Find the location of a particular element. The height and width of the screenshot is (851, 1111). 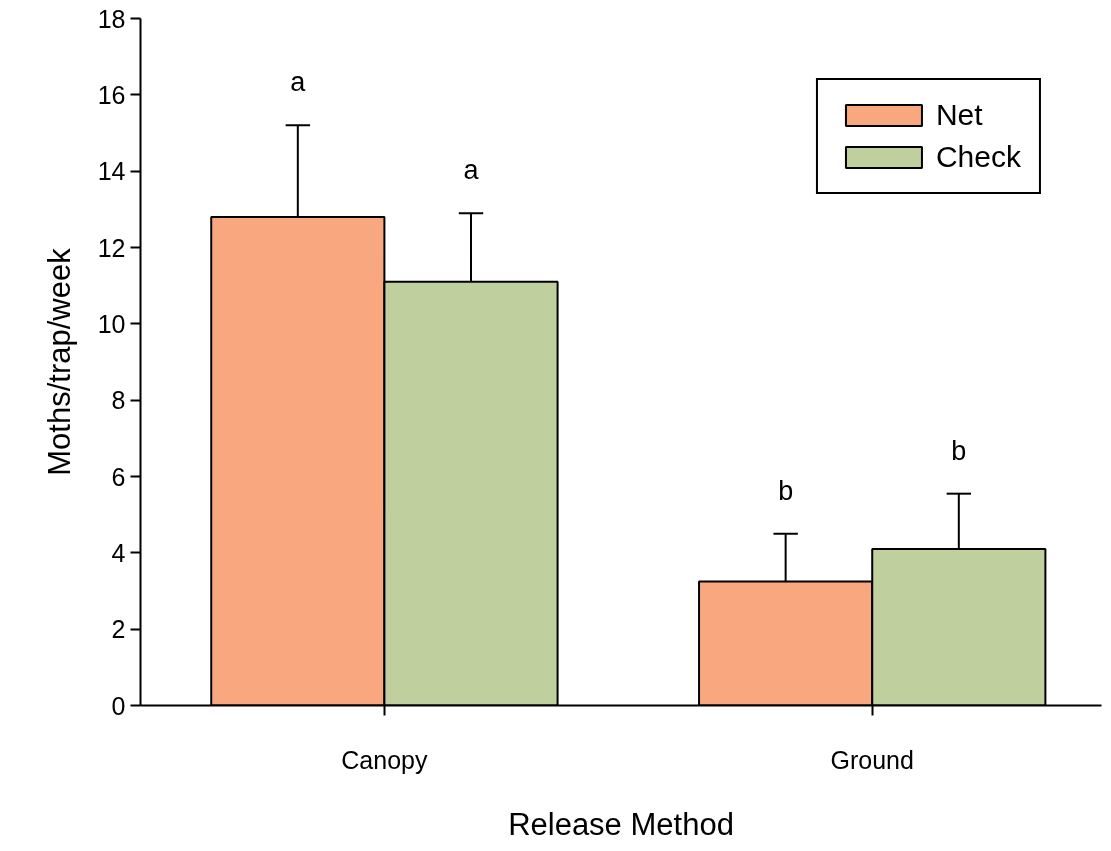

y-tick-label: 10 is located at coordinates (111, 323).